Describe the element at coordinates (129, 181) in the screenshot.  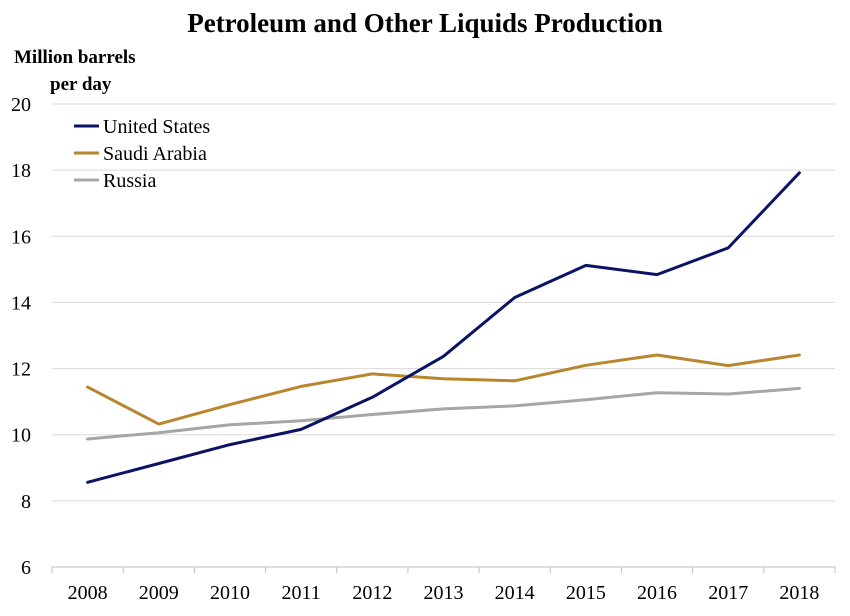
I see `legend-label-russia: Russia` at that location.